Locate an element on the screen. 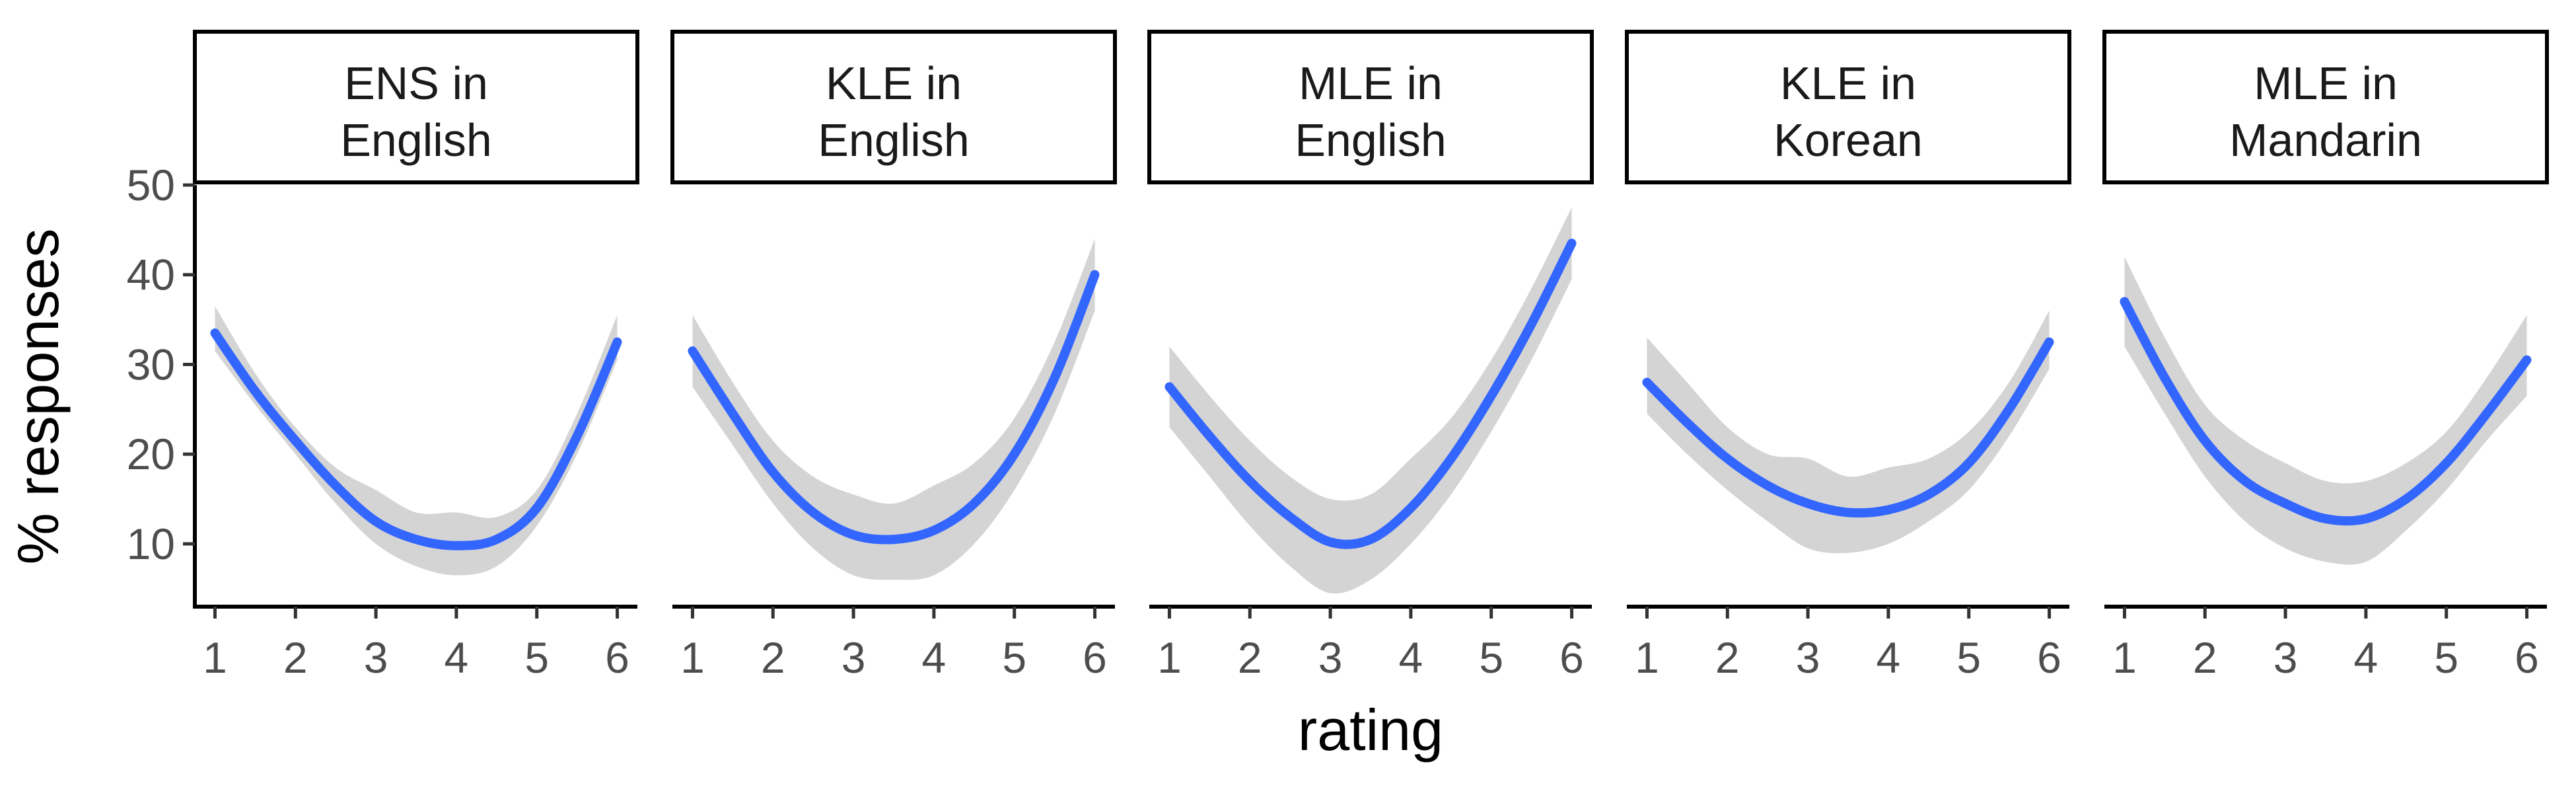  confidence-ribbon is located at coordinates (1848, 432).